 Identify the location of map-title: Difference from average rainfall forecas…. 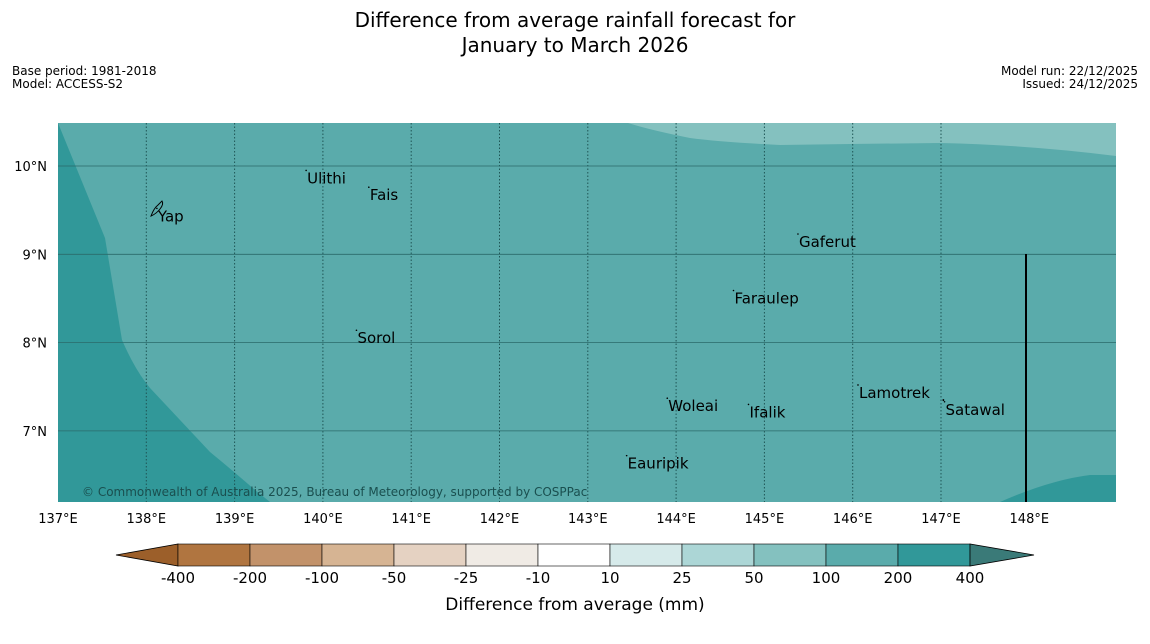
(575, 33).